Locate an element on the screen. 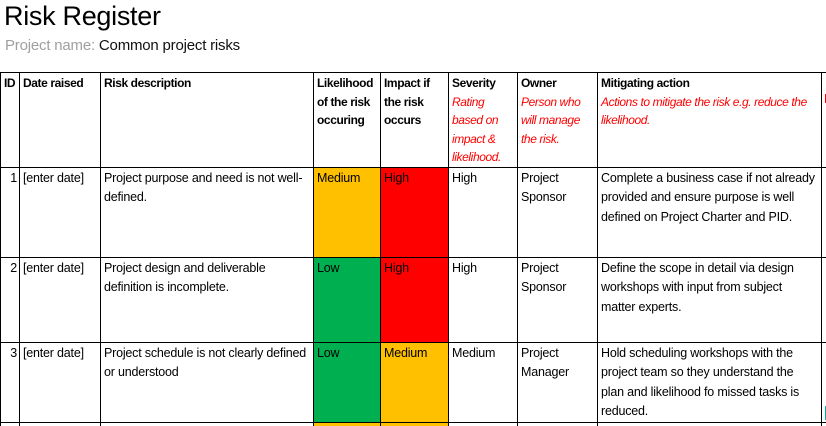  cell-id: 2 is located at coordinates (10, 299).